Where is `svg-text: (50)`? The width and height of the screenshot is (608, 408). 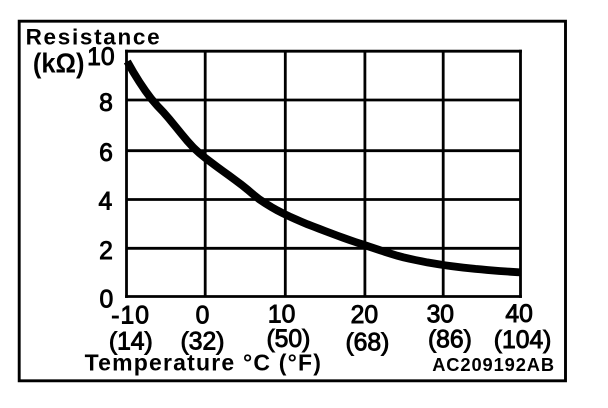
svg-text: (50) is located at coordinates (288, 339).